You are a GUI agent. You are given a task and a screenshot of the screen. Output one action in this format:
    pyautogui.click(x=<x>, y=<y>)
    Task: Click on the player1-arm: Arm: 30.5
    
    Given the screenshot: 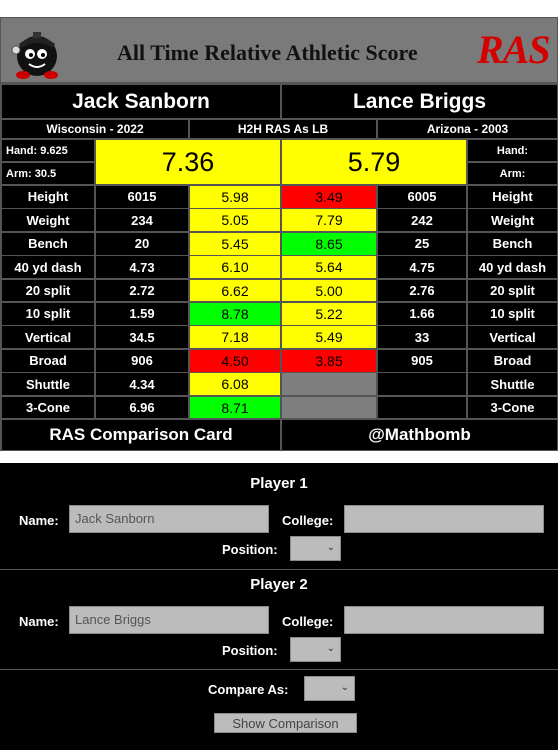 What is the action you would take?
    pyautogui.click(x=48, y=173)
    